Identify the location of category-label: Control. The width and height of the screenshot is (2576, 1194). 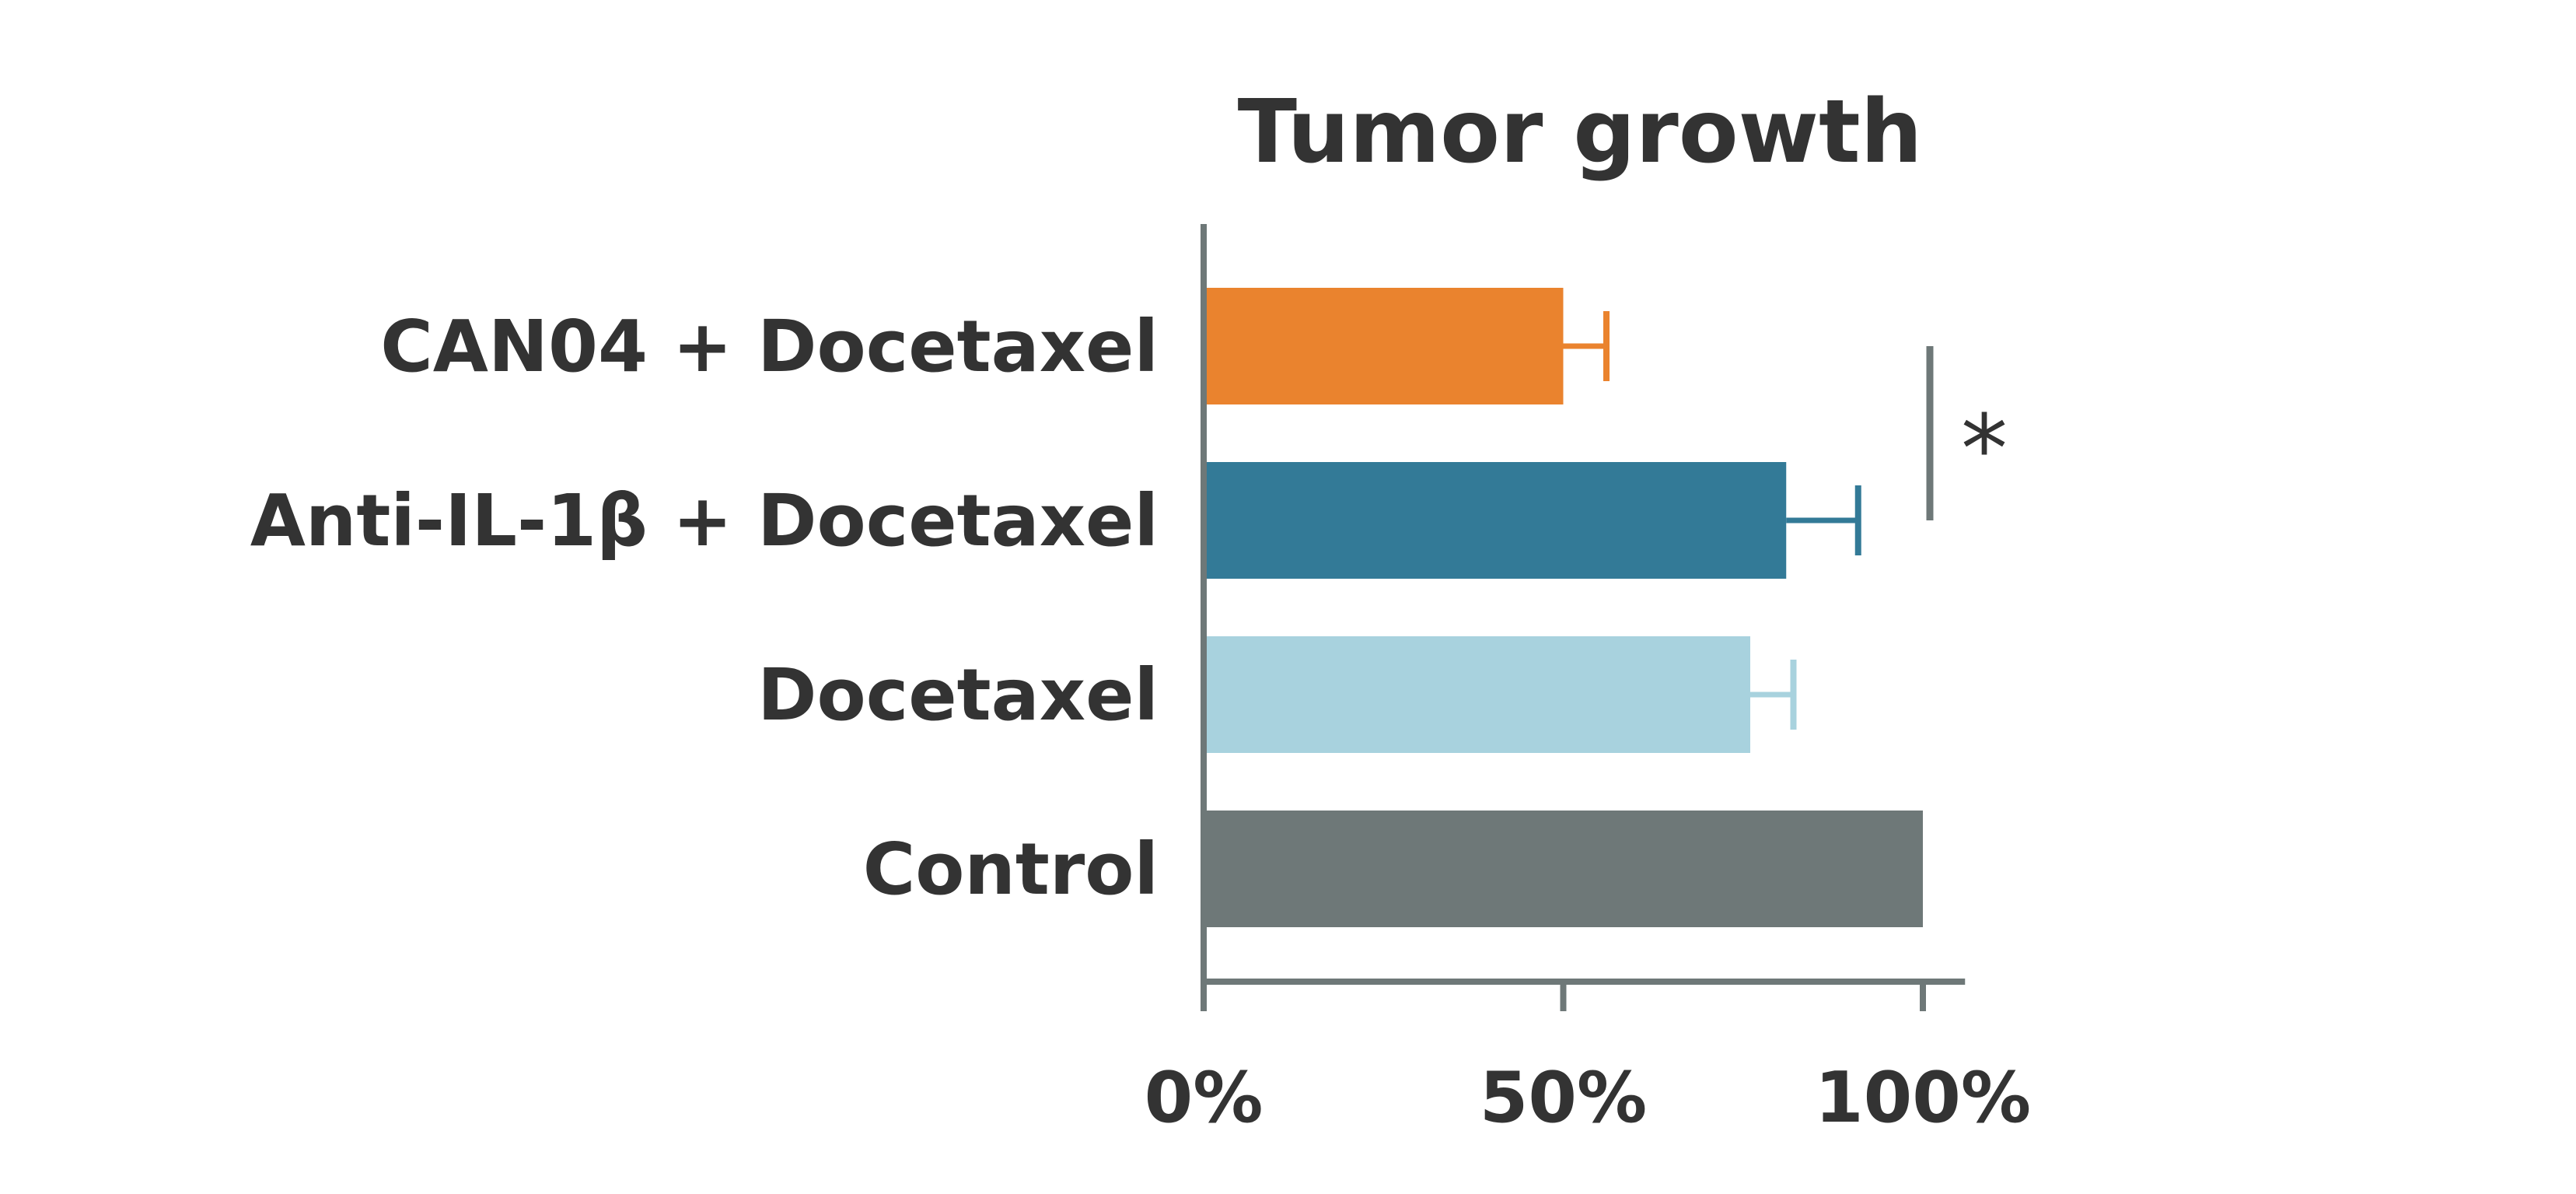
(1011, 870).